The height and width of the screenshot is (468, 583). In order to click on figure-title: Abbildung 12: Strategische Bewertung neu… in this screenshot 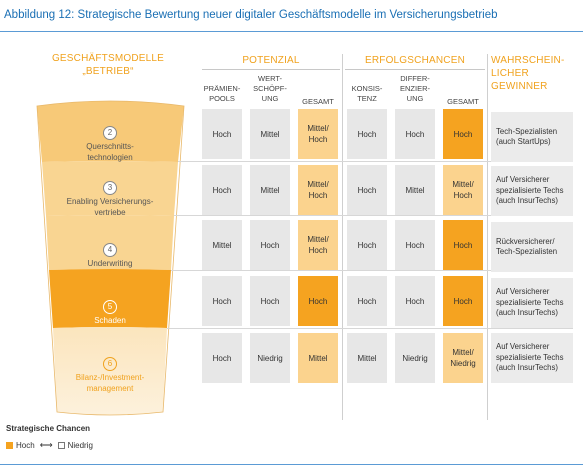, I will do `click(251, 15)`.